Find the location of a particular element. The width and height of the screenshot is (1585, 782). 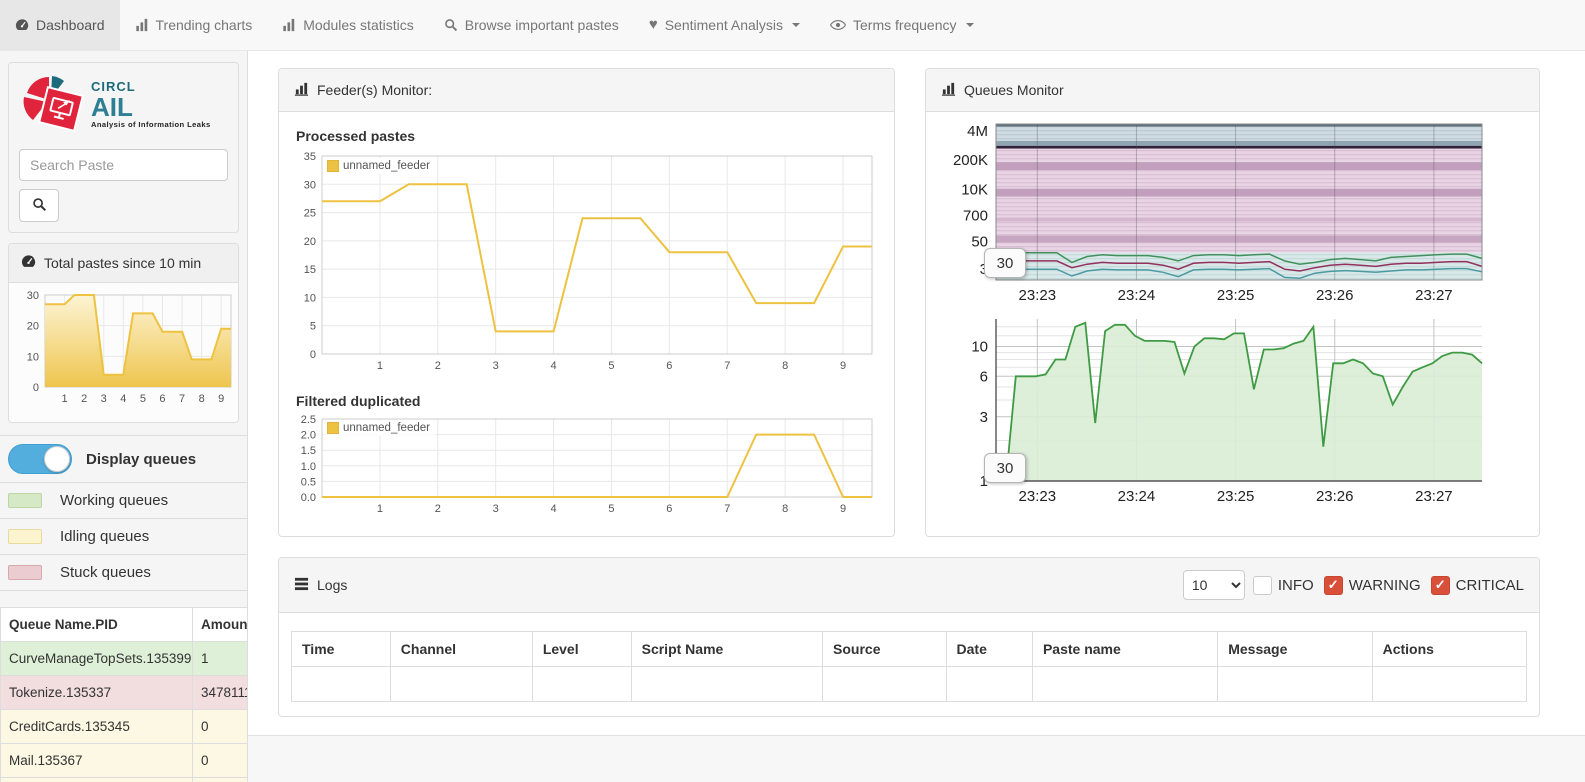

svg-text: 23:24 is located at coordinates (1137, 295).